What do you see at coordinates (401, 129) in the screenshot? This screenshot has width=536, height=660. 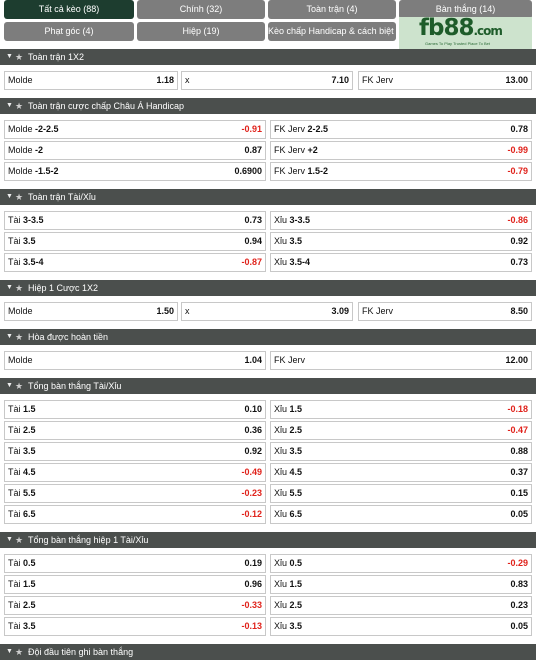 I see `odds-button: FK Jerv 2-2.5 0.78` at bounding box center [401, 129].